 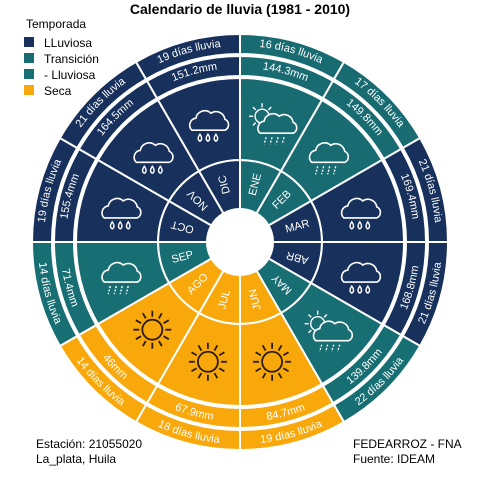 What do you see at coordinates (71, 59) in the screenshot?
I see `legend-label-transicion: Transición` at bounding box center [71, 59].